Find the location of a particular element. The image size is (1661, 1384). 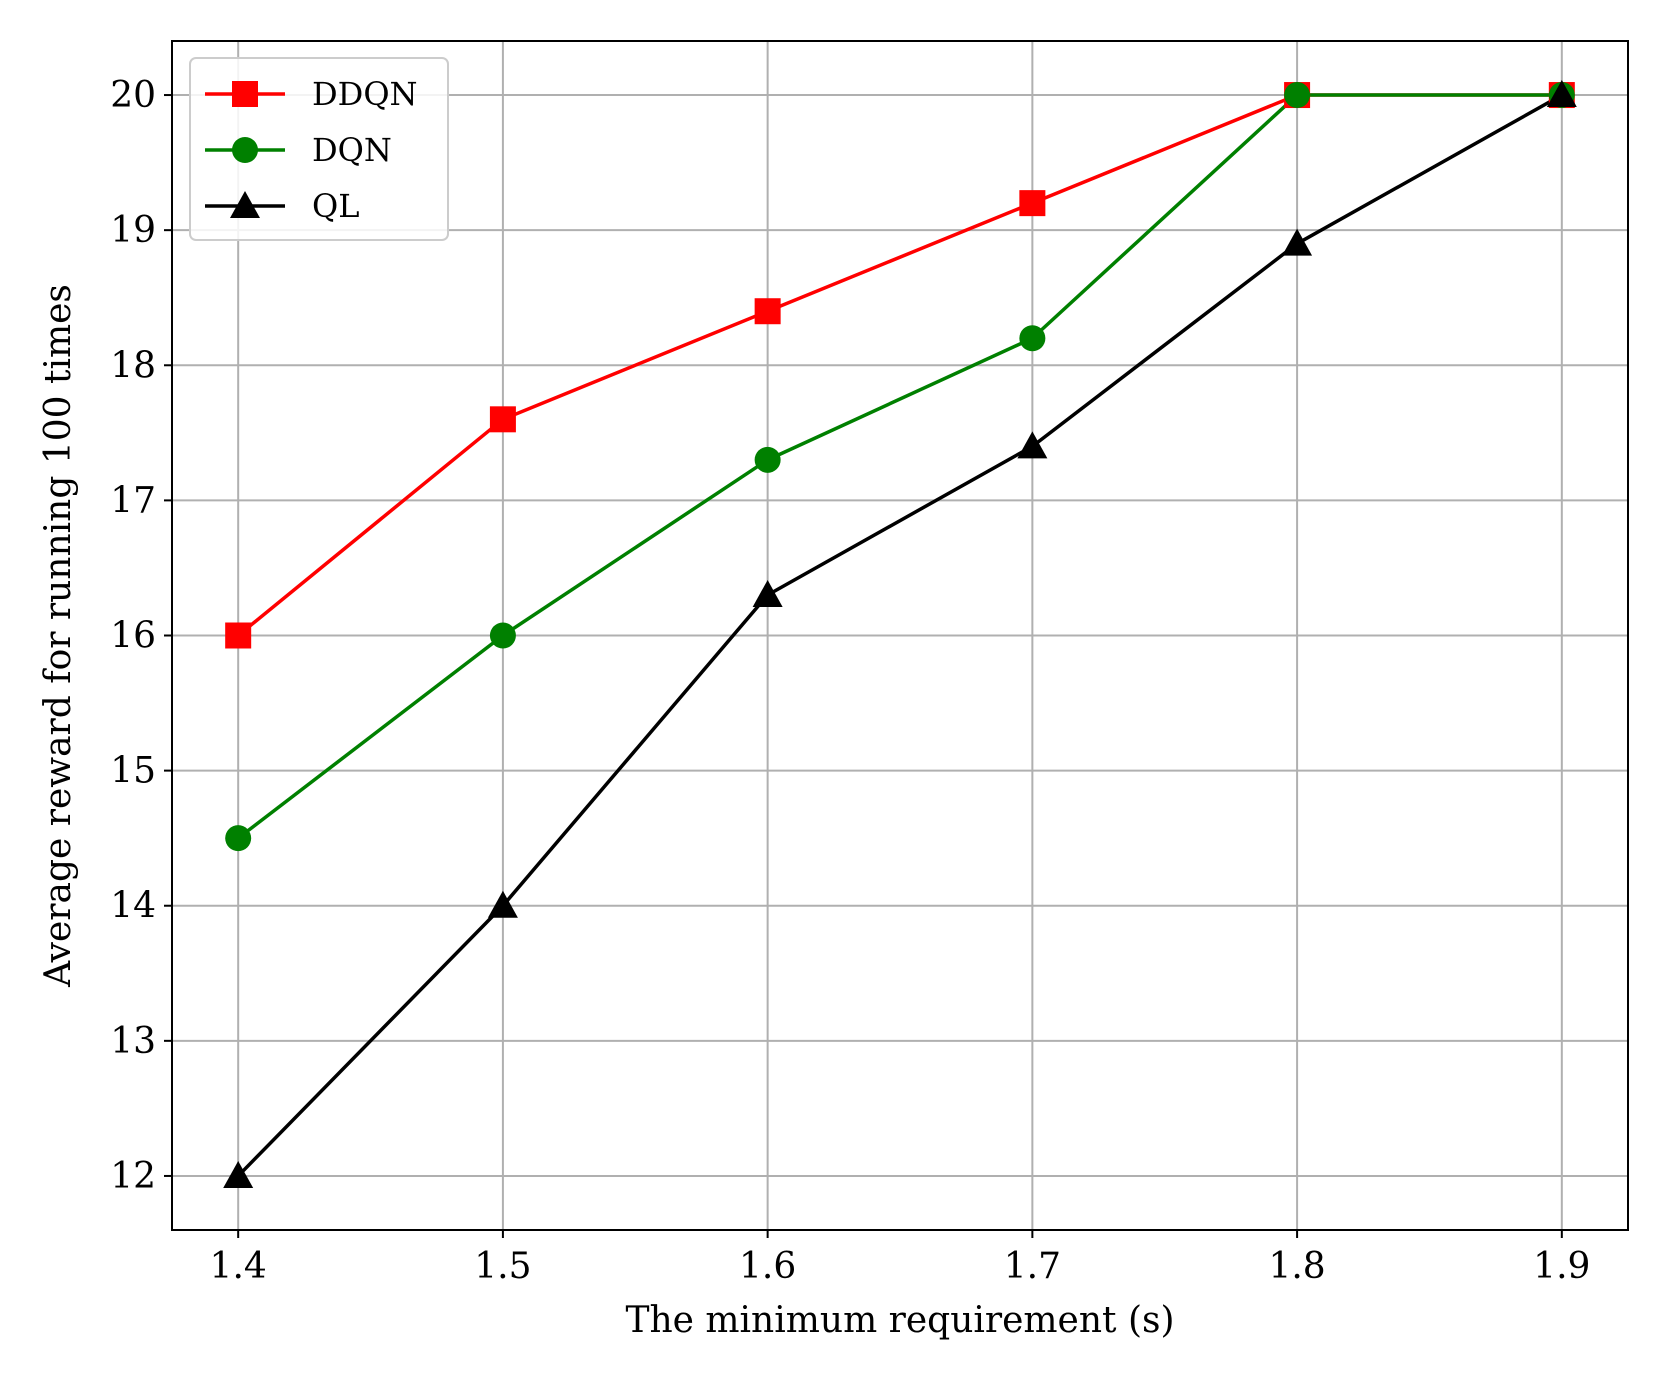

y-tick-label: 19 is located at coordinates (133, 230).